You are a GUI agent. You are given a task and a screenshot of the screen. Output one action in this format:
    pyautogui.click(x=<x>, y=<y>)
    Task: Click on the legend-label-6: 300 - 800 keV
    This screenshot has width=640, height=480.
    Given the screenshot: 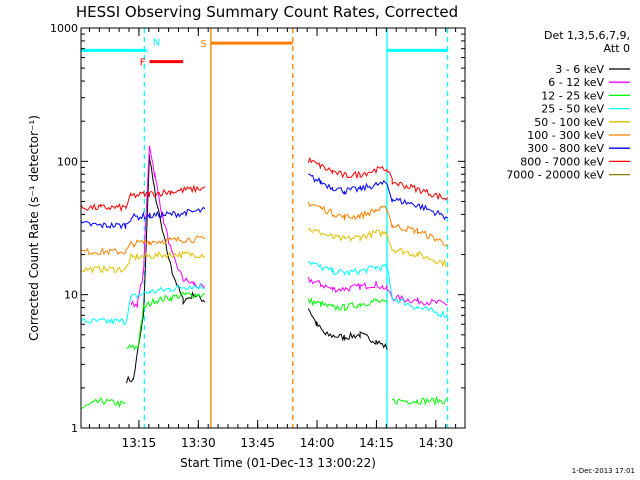 What is the action you would take?
    pyautogui.click(x=565, y=148)
    